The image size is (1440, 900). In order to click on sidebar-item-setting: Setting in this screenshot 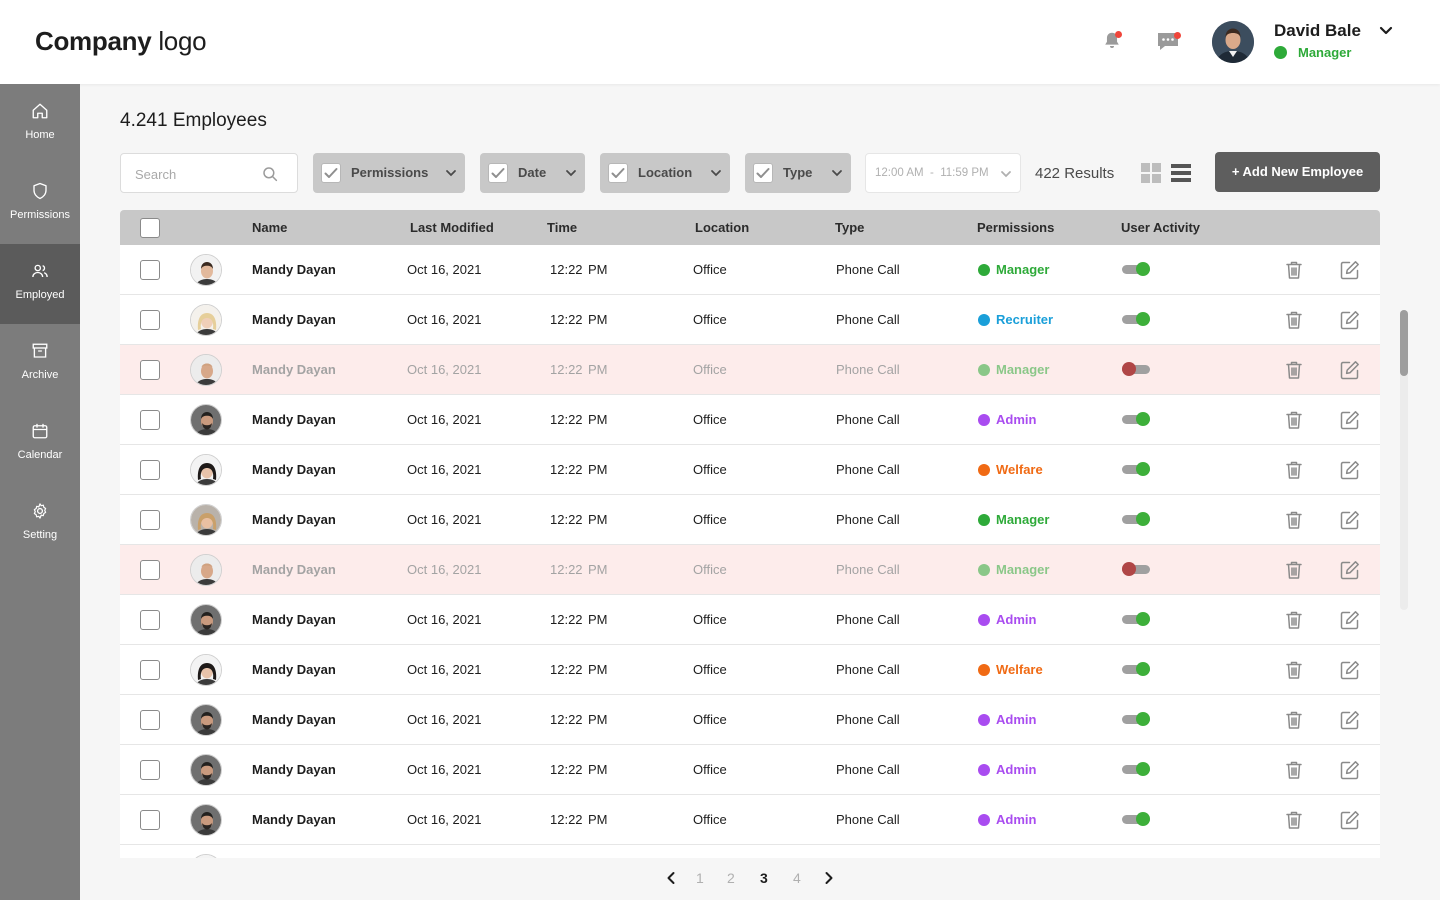, I will do `click(40, 524)`.